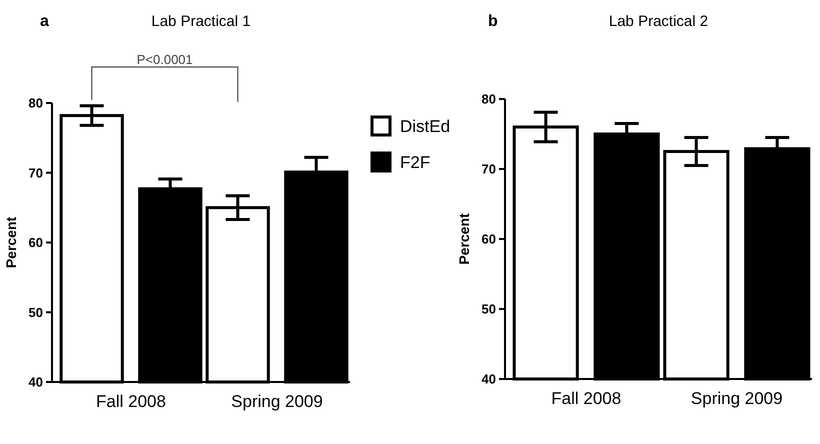 The height and width of the screenshot is (444, 820). Describe the element at coordinates (164, 59) in the screenshot. I see `text: P<0.0001` at that location.